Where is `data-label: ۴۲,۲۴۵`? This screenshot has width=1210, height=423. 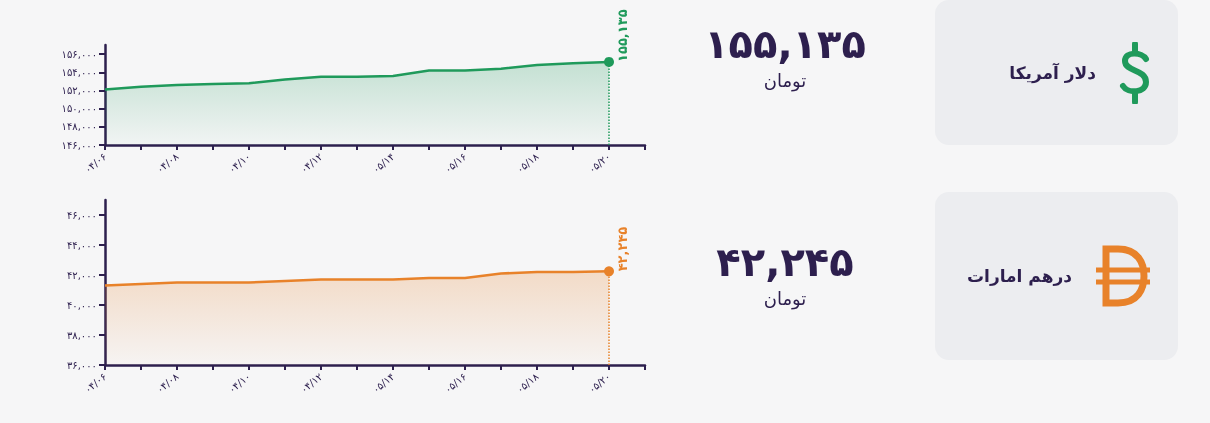 data-label: ۴۲,۲۴۵ is located at coordinates (622, 249).